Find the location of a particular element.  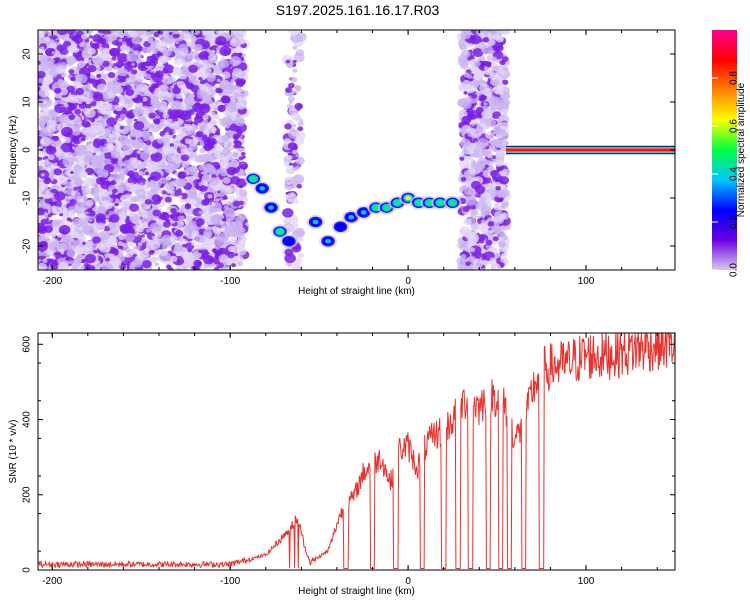

y-tick-label: 20 is located at coordinates (27, 54).